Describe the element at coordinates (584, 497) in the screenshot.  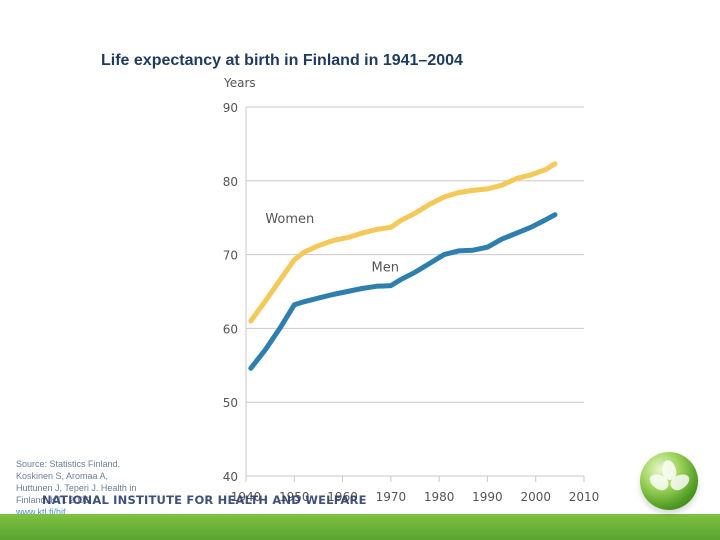
I see `x-tick-label: 2010` at that location.